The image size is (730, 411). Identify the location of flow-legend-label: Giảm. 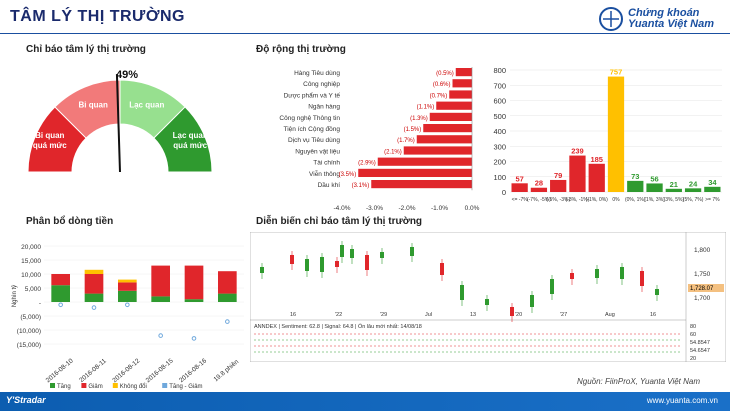
(95, 387).